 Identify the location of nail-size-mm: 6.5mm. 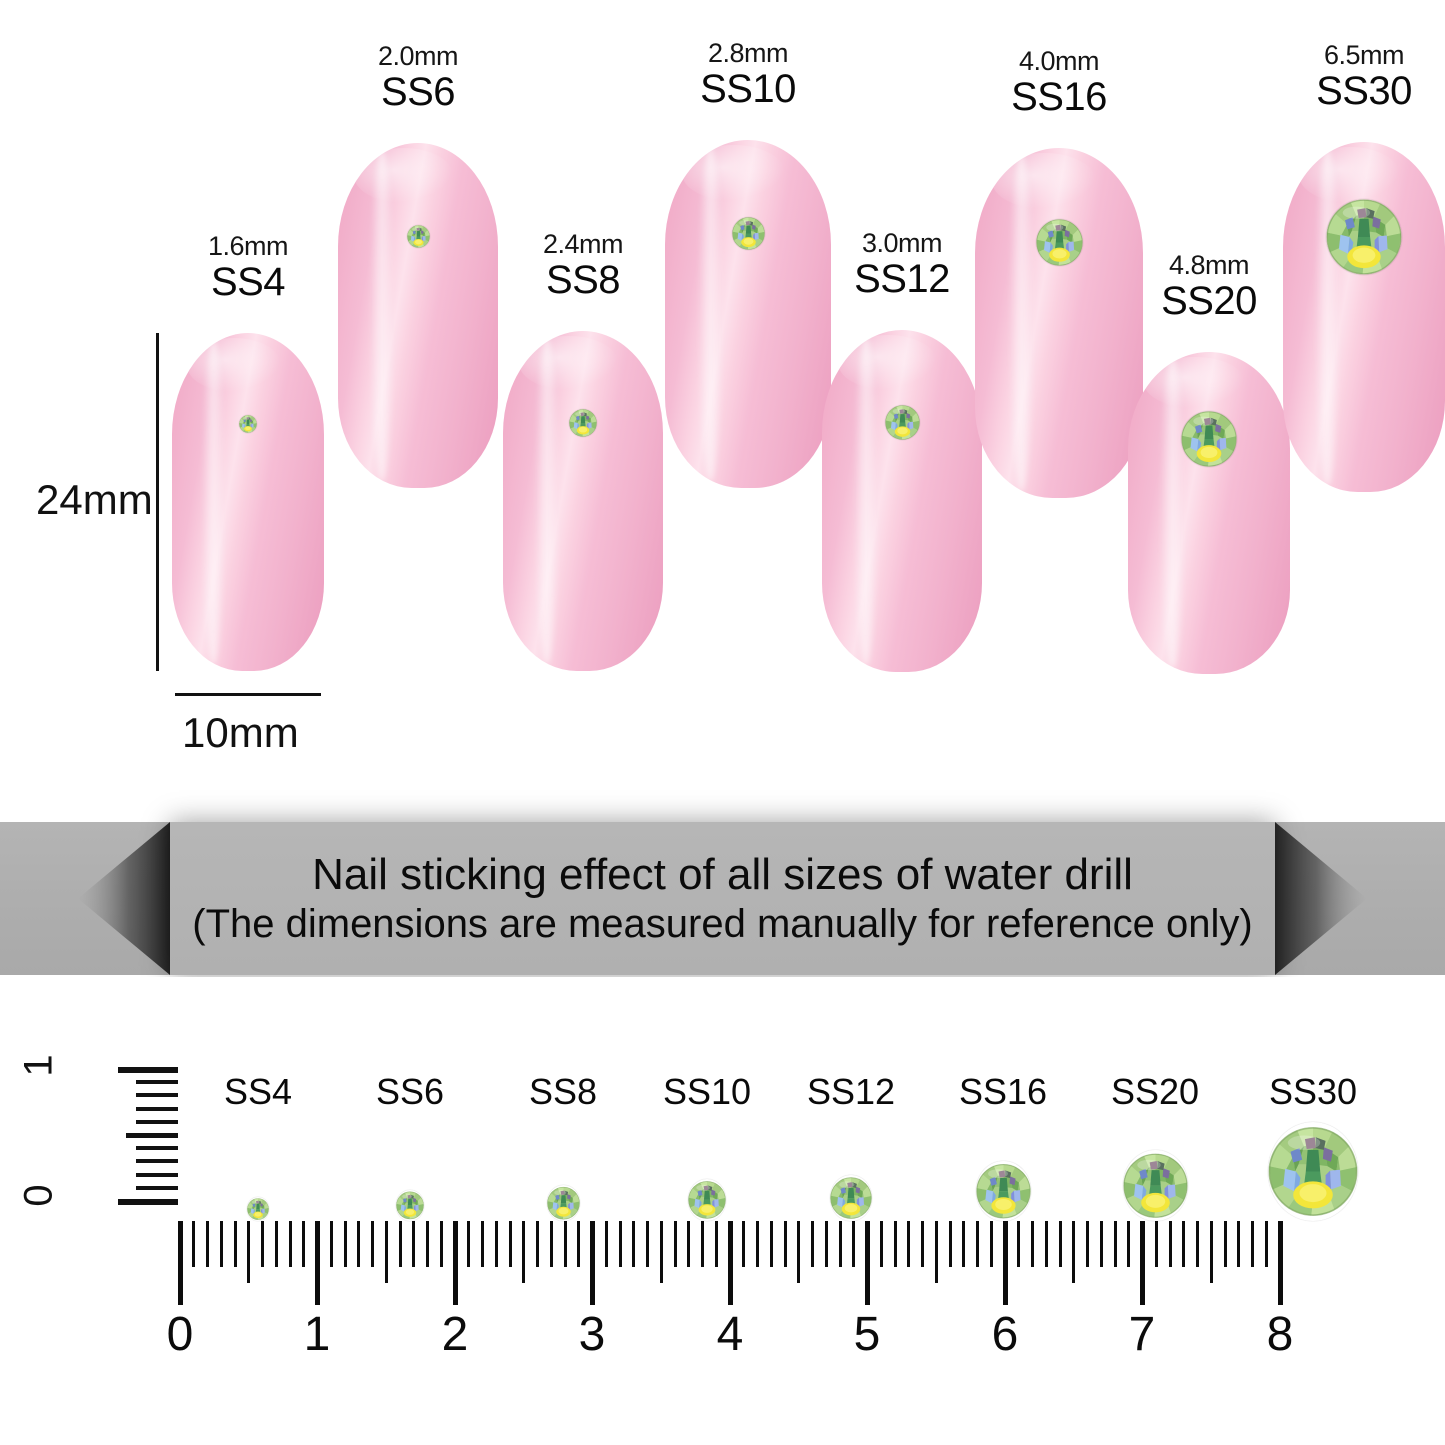
(1364, 55).